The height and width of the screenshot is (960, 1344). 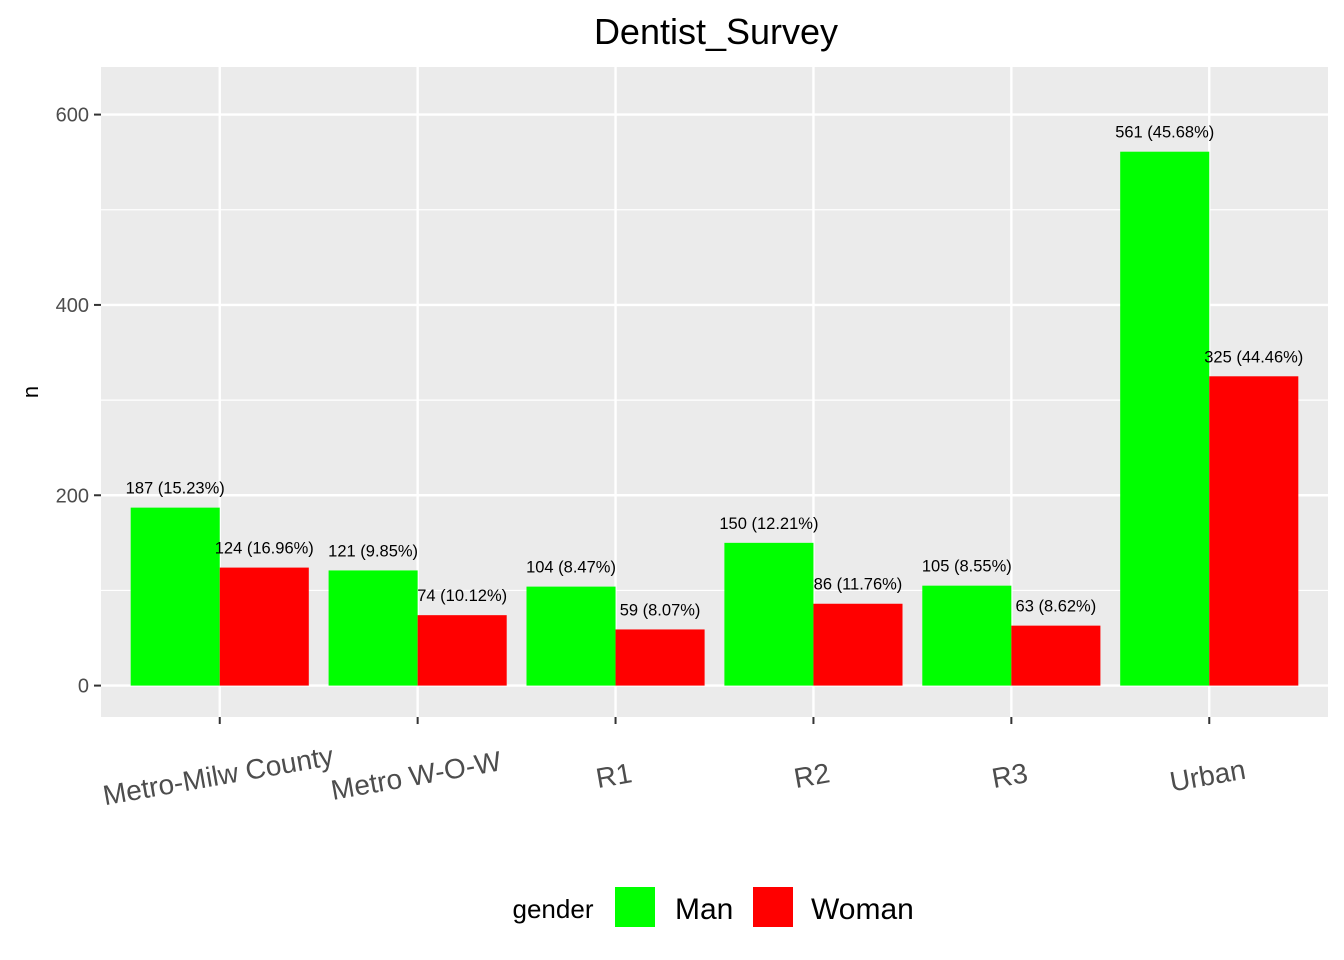 What do you see at coordinates (1164, 133) in the screenshot?
I see `bar-value-label: 561 (45.68%)` at bounding box center [1164, 133].